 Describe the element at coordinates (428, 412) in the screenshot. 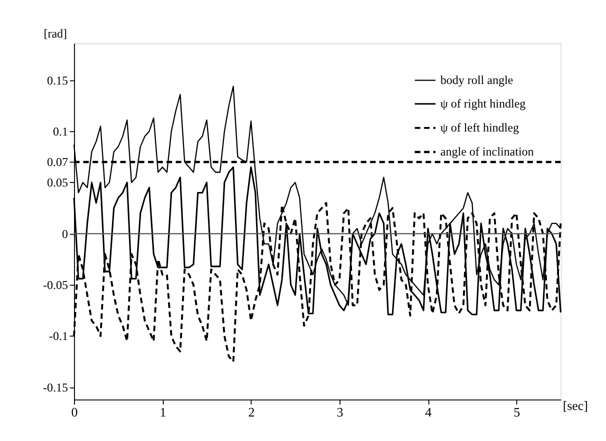

I see `x-tick-label: 4` at that location.